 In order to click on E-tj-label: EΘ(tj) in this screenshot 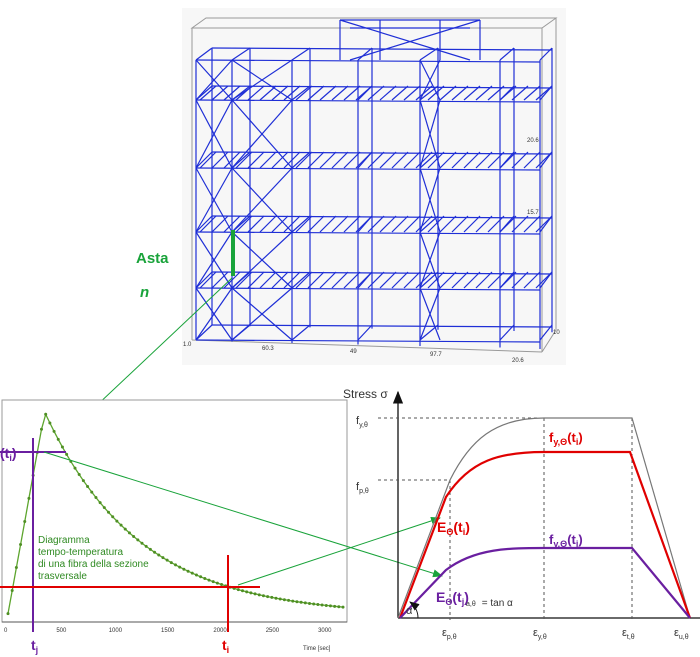, I will do `click(452, 598)`.